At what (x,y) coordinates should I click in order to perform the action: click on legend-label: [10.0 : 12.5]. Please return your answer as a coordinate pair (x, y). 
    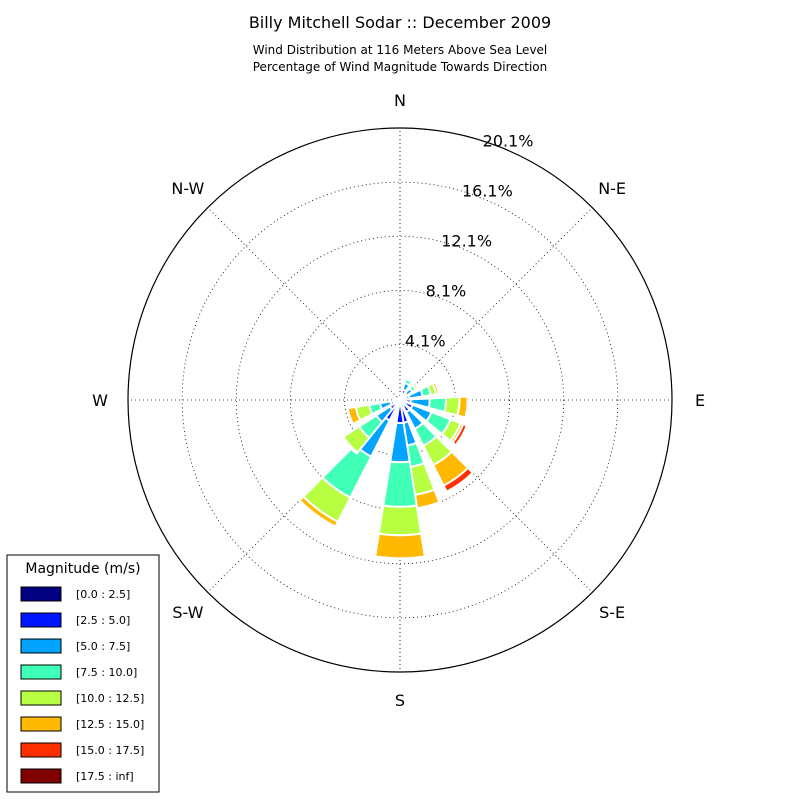
    Looking at the image, I should click on (110, 698).